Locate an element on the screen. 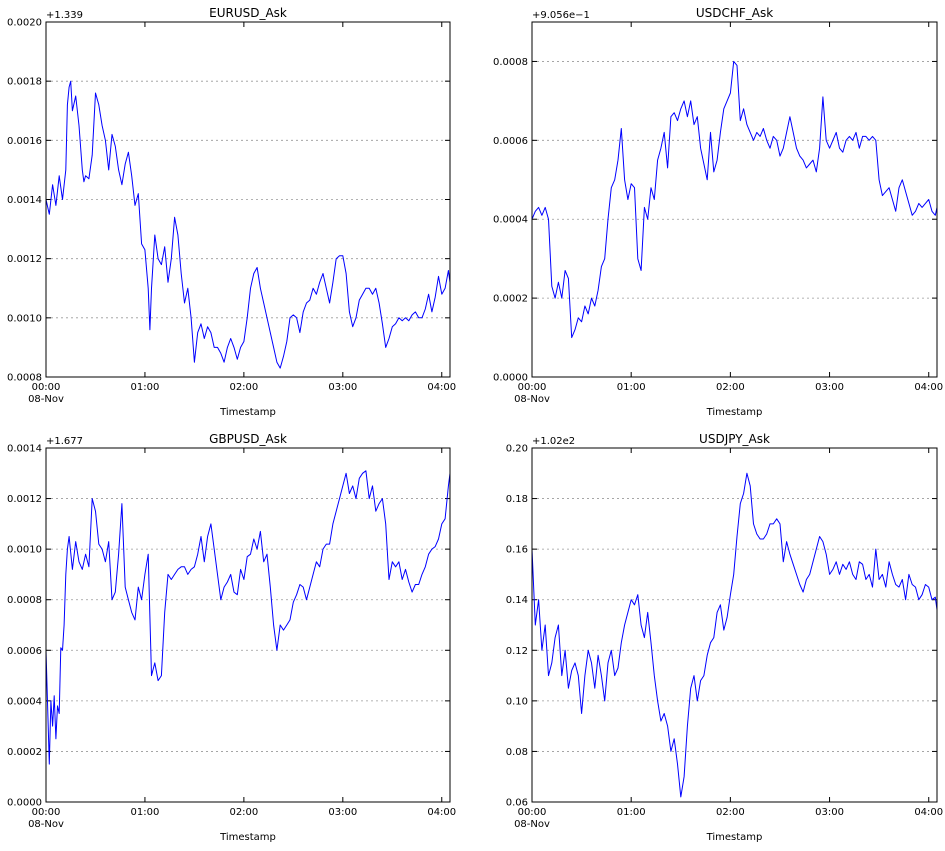 The image size is (945, 851). chart-title: EURUSD_Ask is located at coordinates (248, 13).